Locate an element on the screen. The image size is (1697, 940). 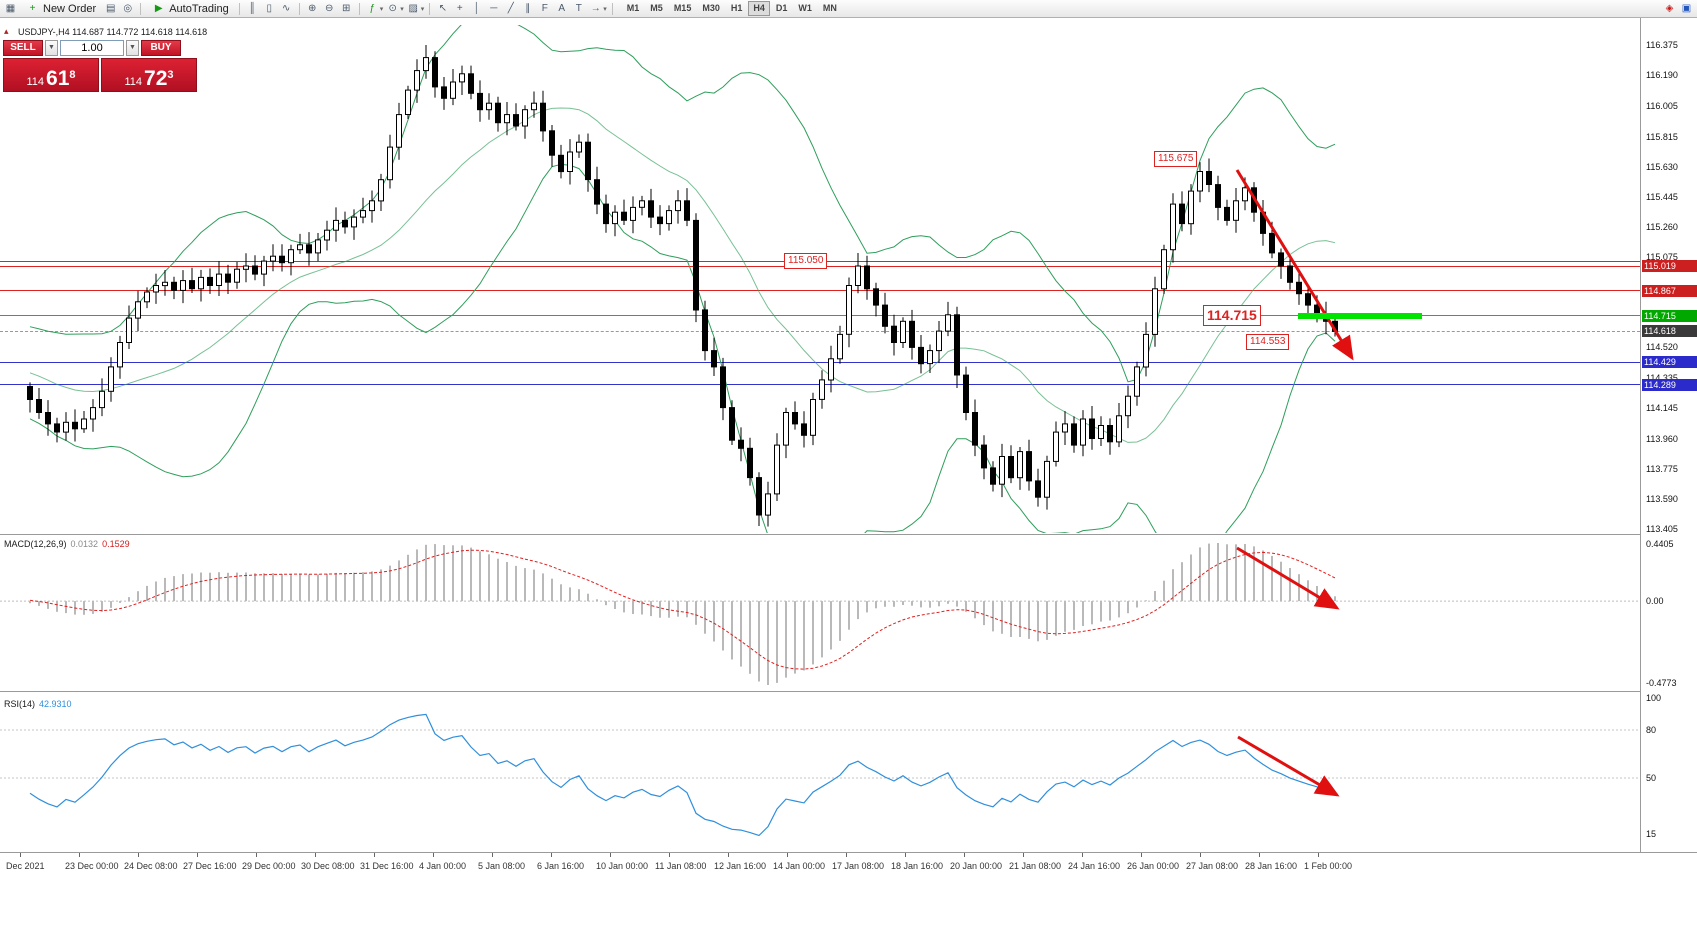
time-axis-label: 18 Jan 16:00 is located at coordinates (917, 866).